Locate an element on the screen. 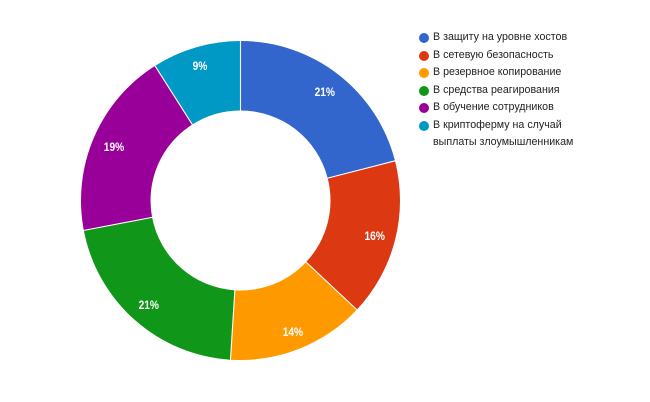  svg-text: 19% is located at coordinates (114, 147).